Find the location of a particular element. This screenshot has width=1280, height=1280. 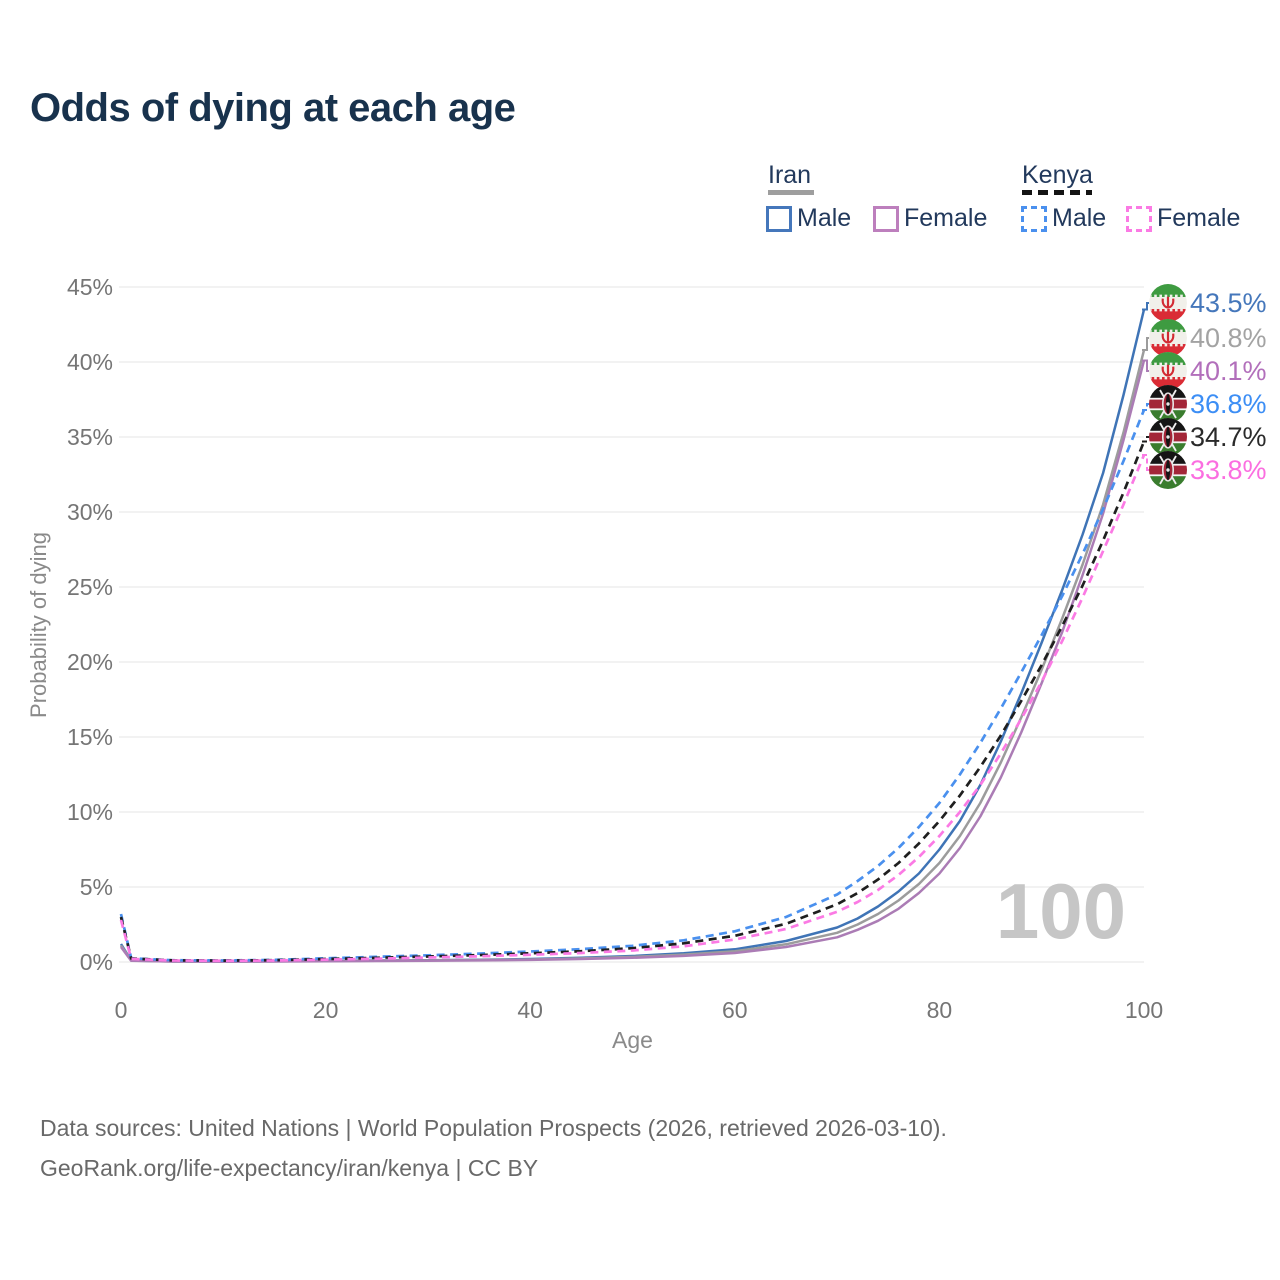

y-tick-label: 25% is located at coordinates (90, 587).